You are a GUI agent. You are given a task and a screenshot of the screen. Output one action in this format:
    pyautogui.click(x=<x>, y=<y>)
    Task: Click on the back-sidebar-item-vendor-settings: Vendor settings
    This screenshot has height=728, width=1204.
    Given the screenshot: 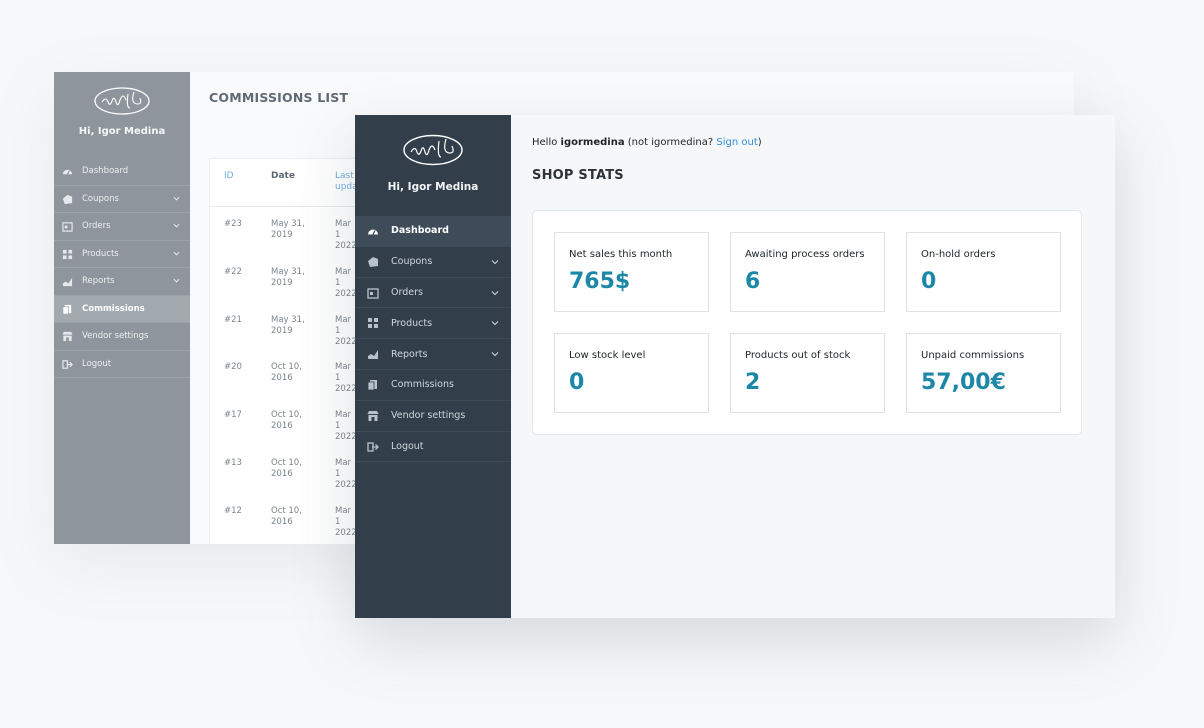 What is the action you would take?
    pyautogui.click(x=122, y=337)
    